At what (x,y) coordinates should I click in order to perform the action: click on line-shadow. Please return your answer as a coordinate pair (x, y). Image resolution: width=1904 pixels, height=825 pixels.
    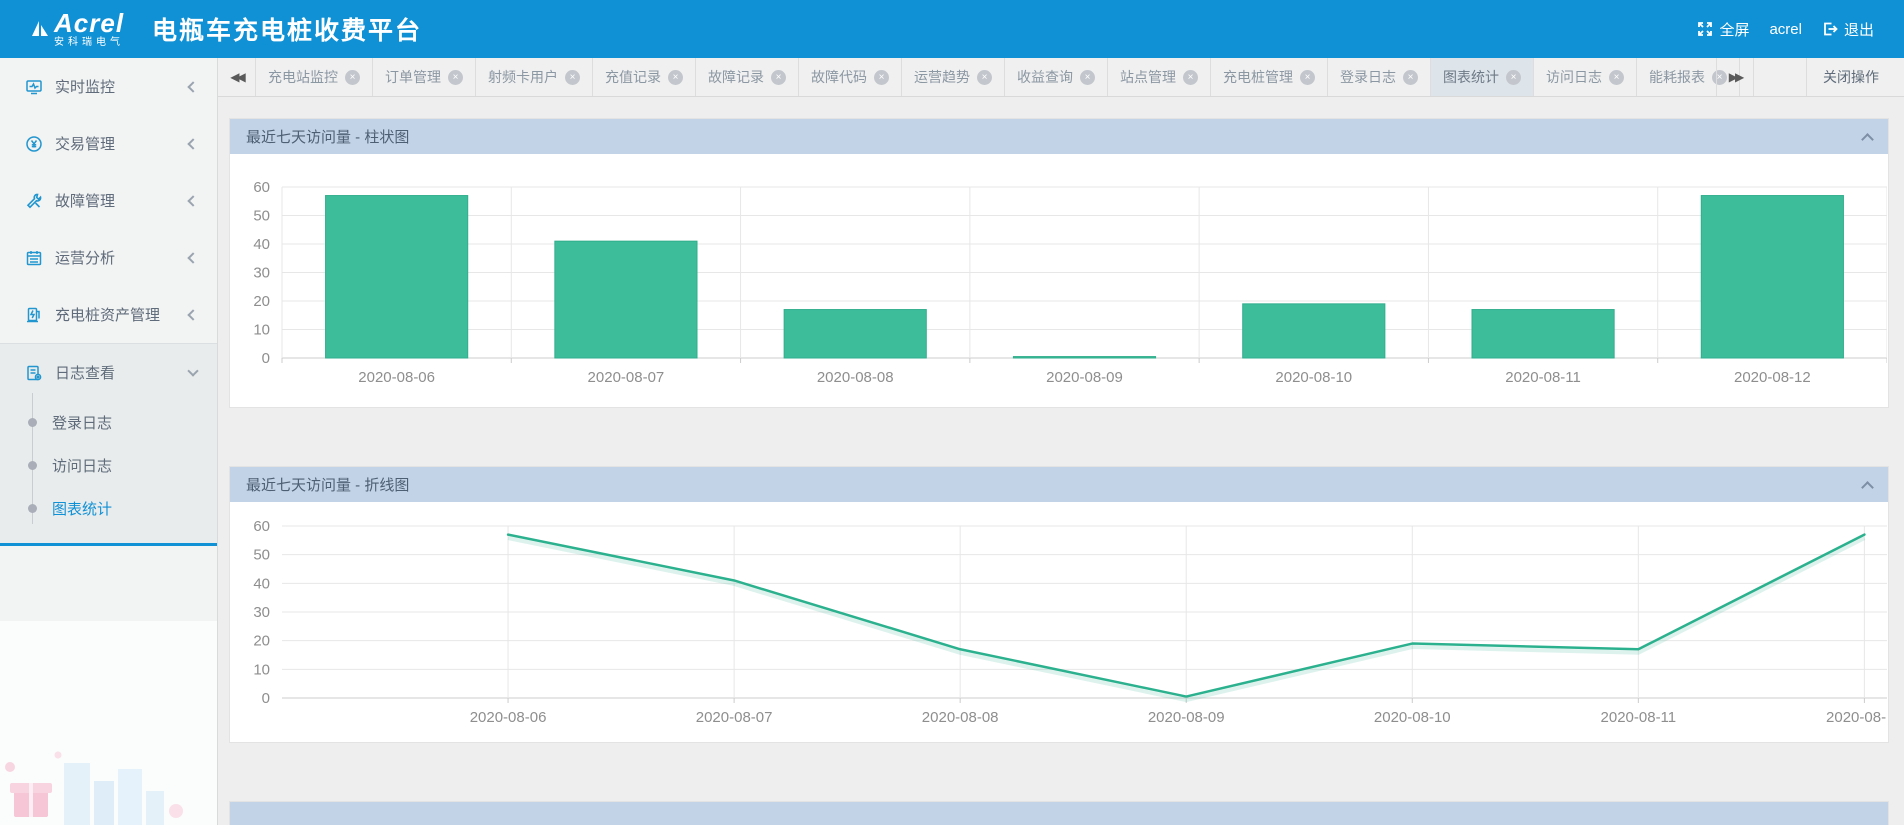
    Looking at the image, I should click on (1186, 619).